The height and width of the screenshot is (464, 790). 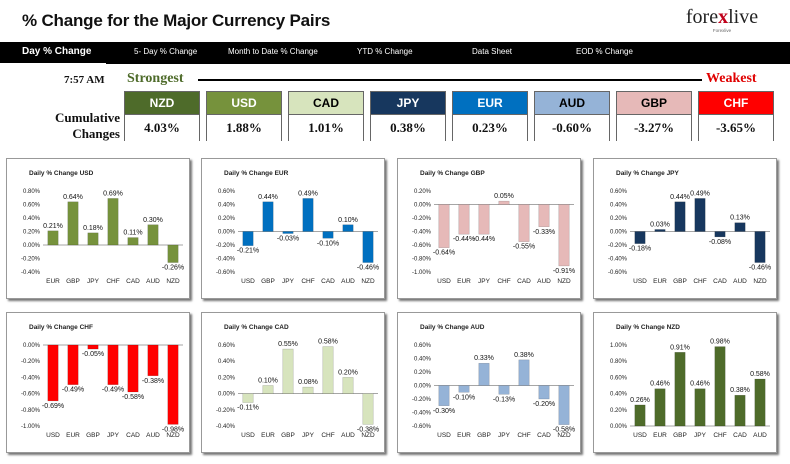 What do you see at coordinates (133, 397) in the screenshot?
I see `data-label: -0.58%` at bounding box center [133, 397].